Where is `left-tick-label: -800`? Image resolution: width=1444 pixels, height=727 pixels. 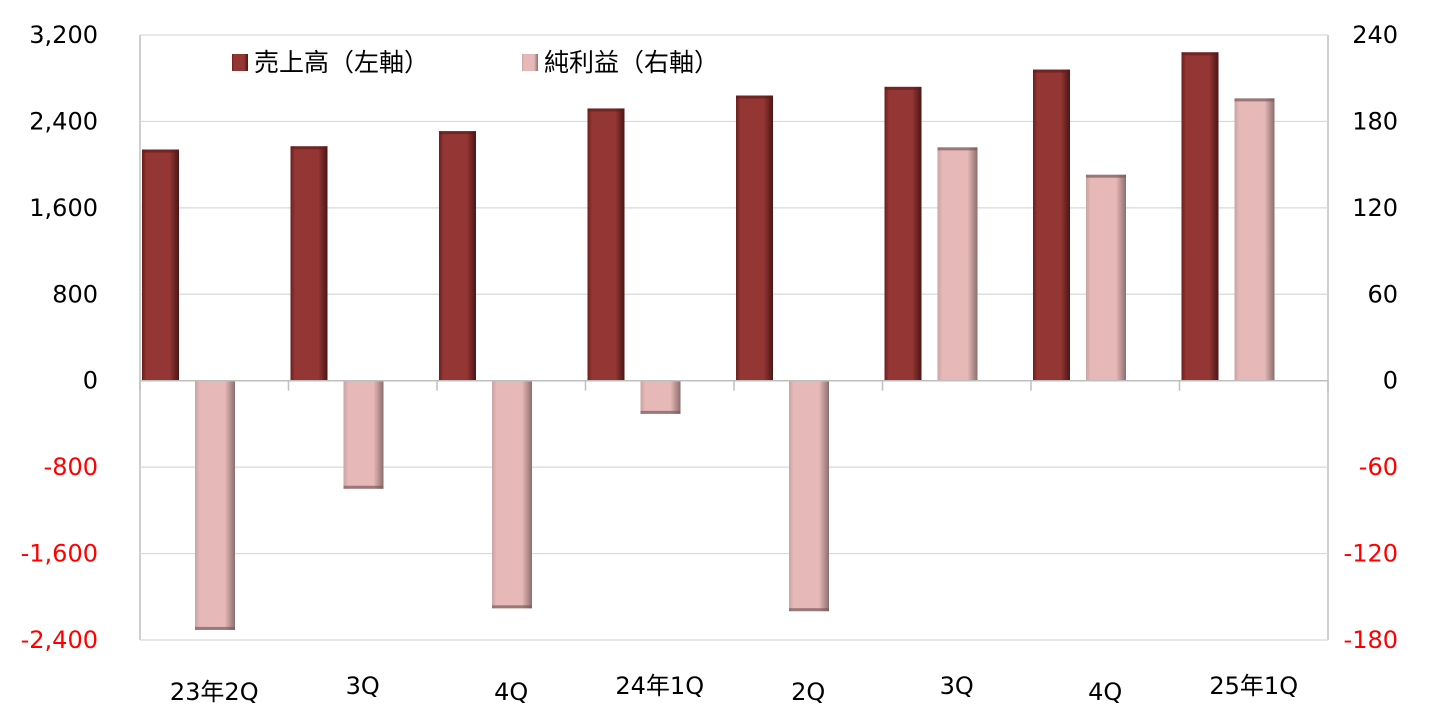 left-tick-label: -800 is located at coordinates (71, 467).